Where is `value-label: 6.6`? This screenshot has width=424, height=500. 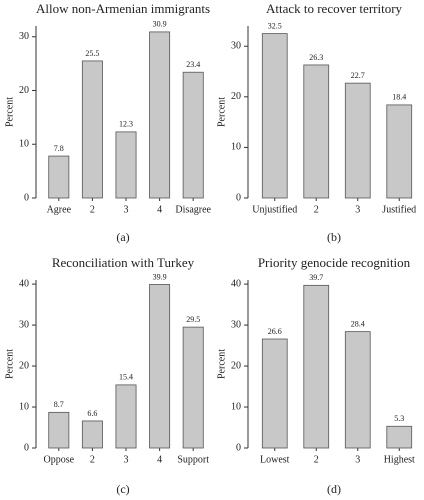 value-label: 6.6 is located at coordinates (92, 413).